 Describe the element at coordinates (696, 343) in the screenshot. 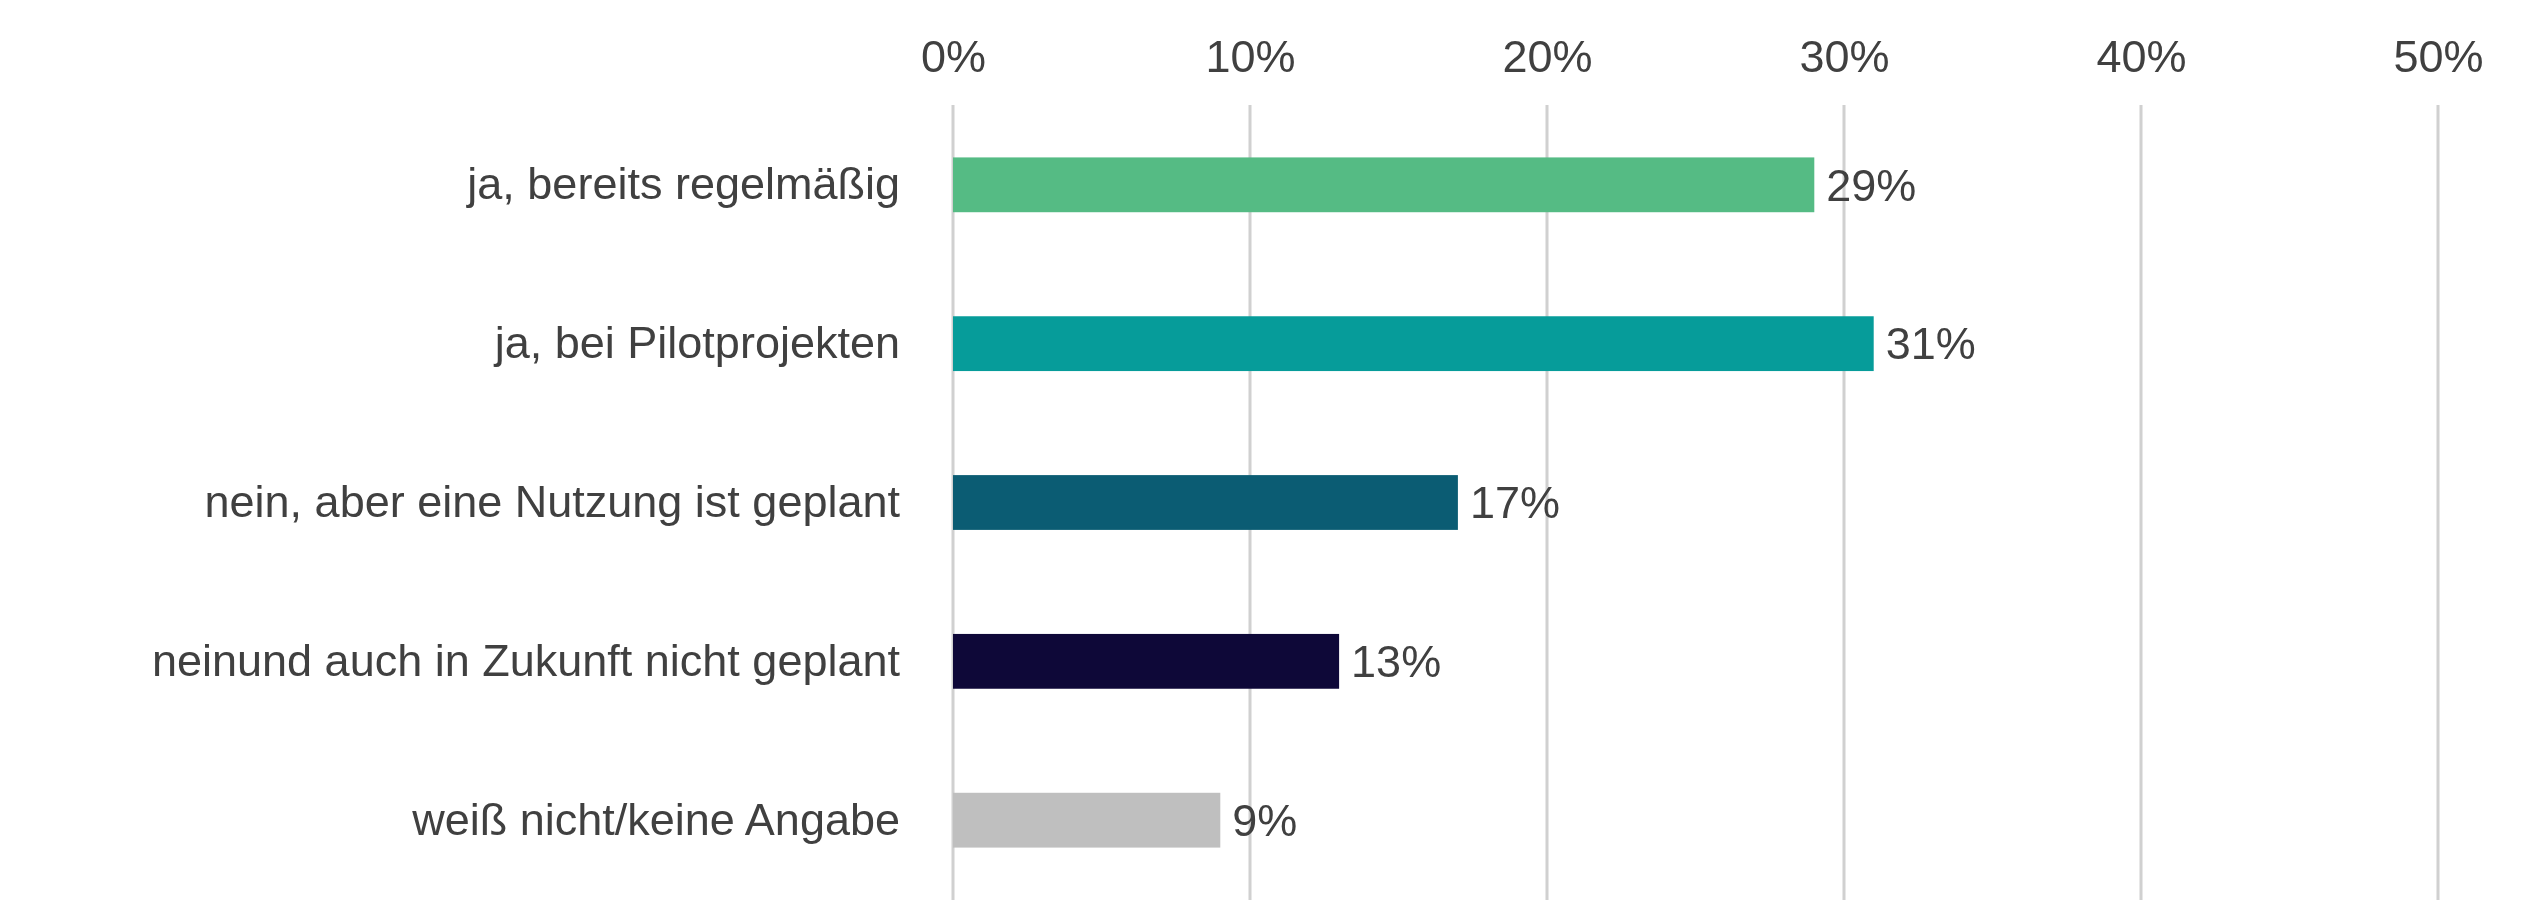

I see `y-tick-label: ja, bei Pilotprojekten` at that location.